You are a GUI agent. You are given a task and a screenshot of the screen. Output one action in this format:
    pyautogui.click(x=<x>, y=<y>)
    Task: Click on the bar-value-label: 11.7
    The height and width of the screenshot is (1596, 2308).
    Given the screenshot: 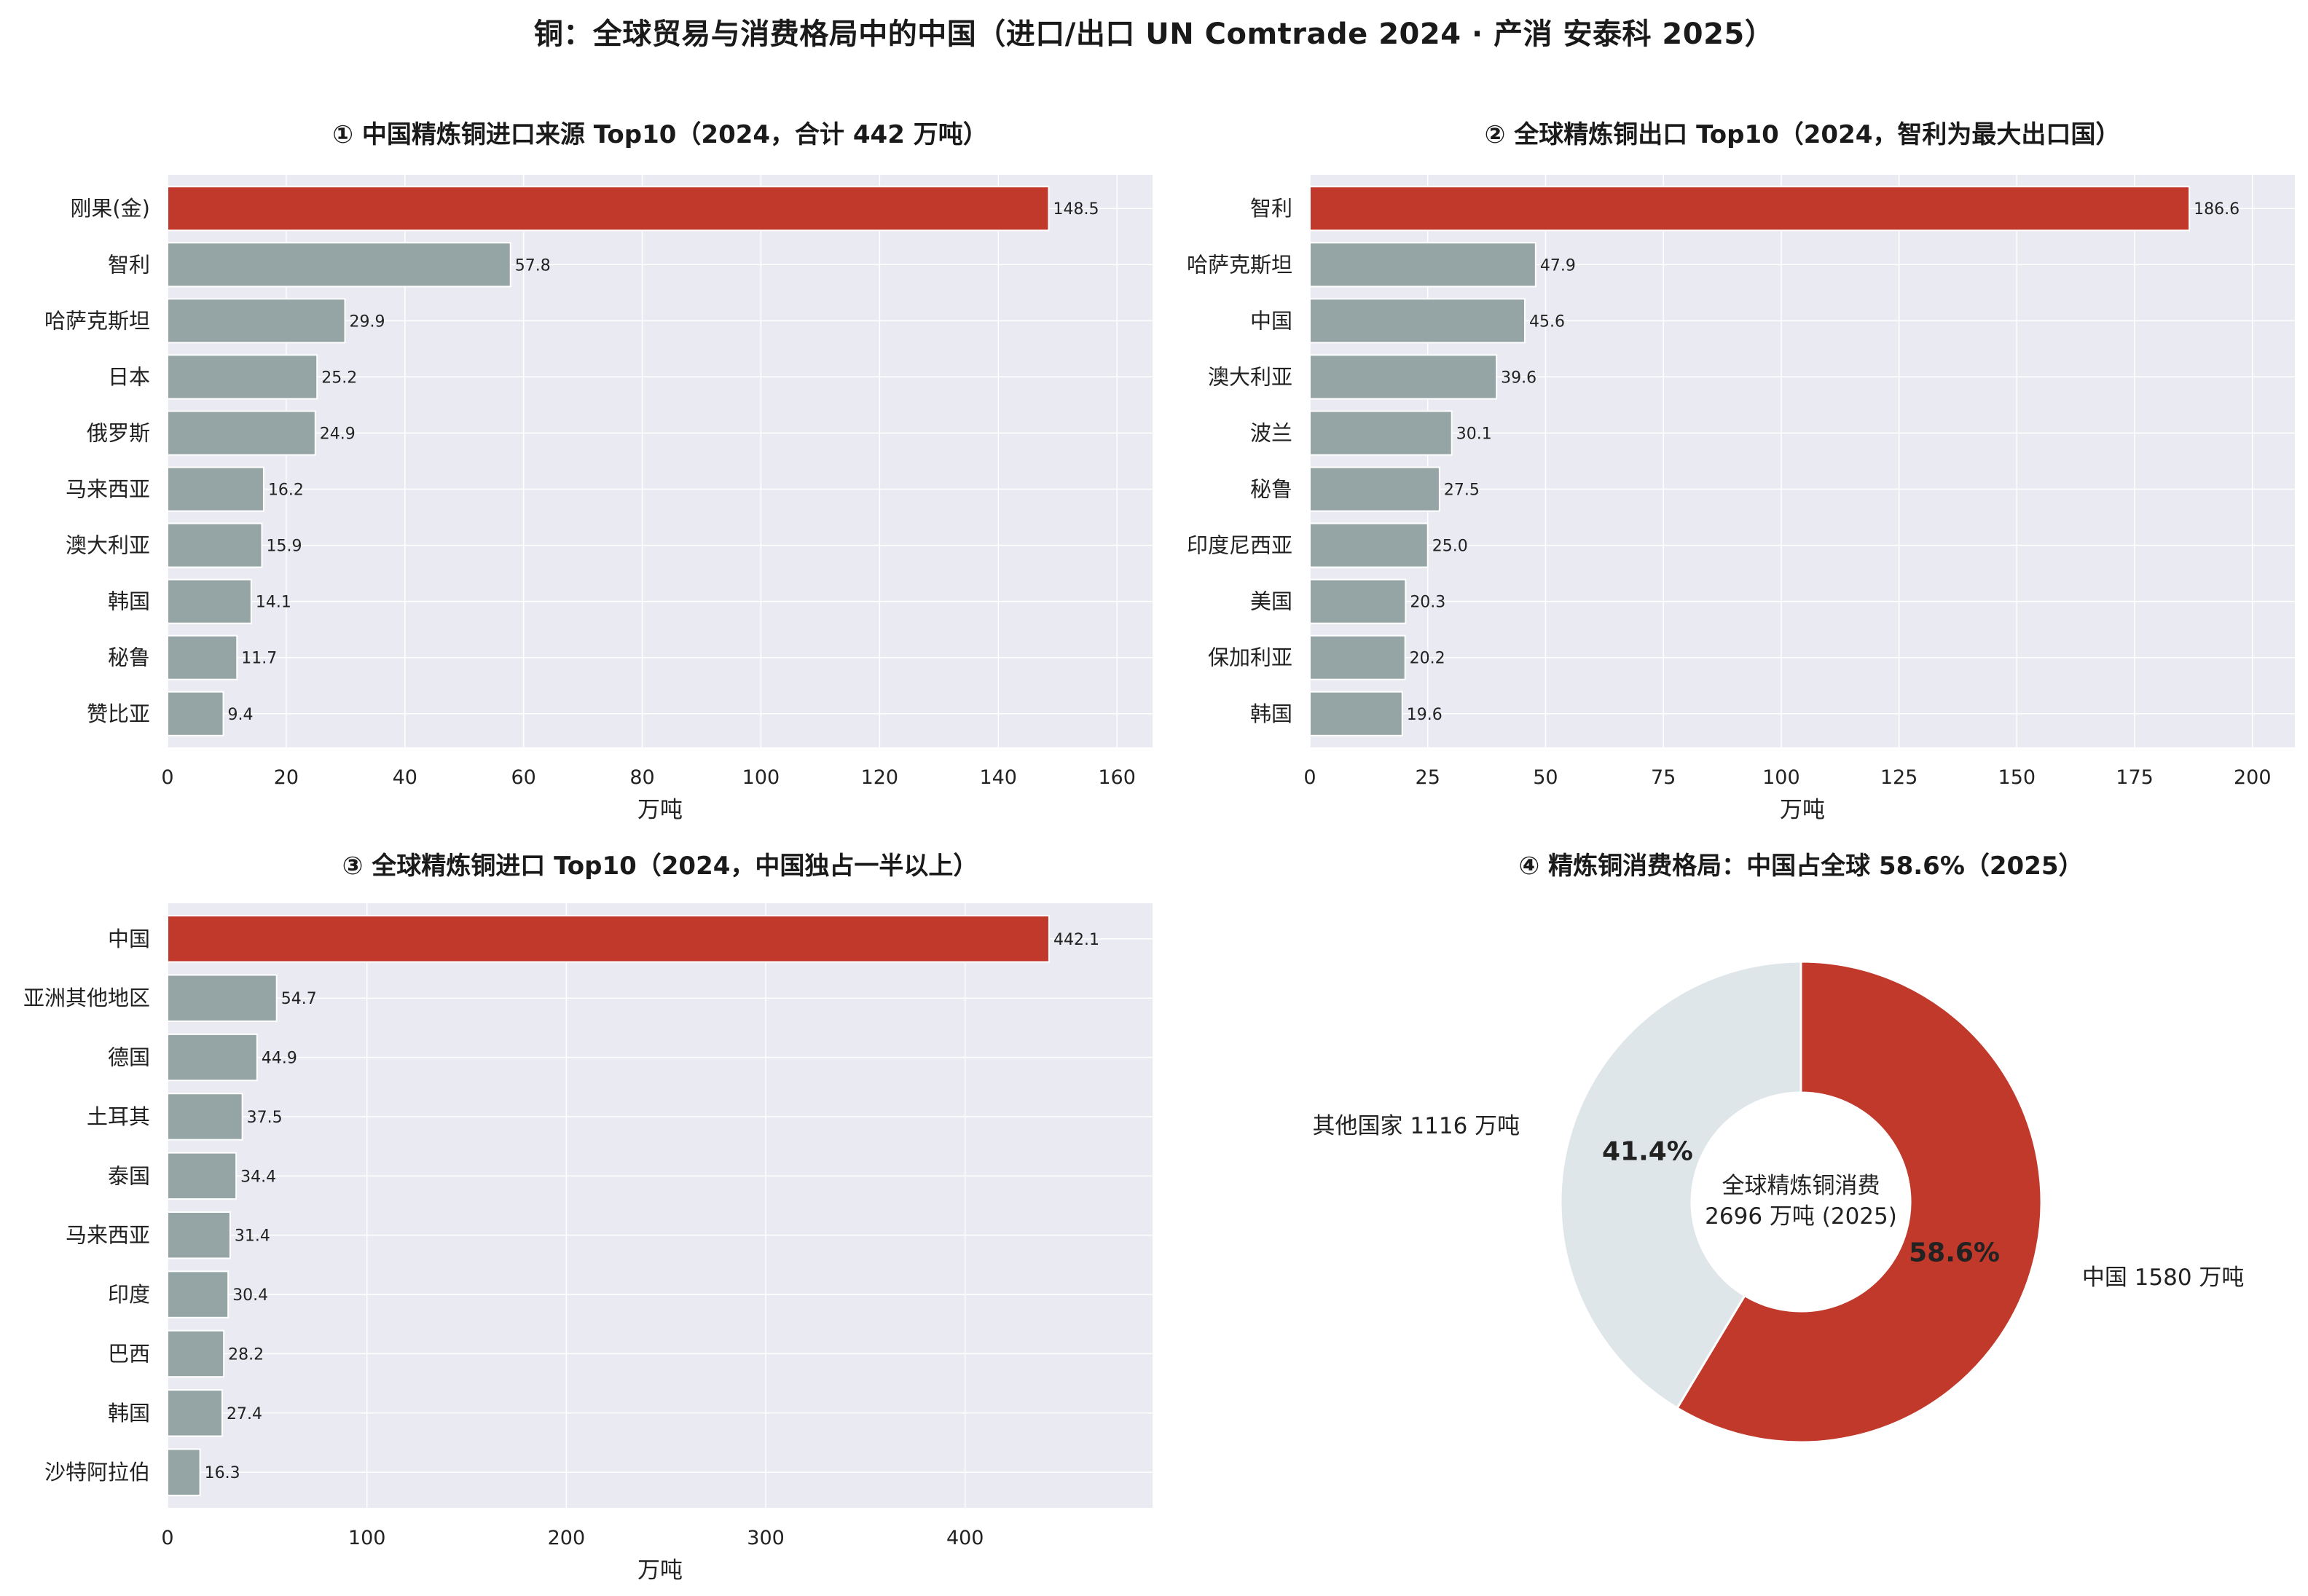 What is the action you would take?
    pyautogui.click(x=259, y=659)
    